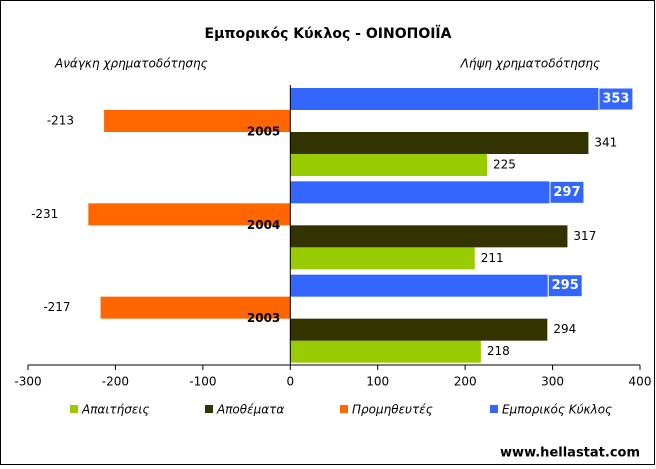  I want to click on chart-title: Εμπορικός Κύκλος - ΟΙΝΟΠΟΙΪΑ, so click(328, 33).